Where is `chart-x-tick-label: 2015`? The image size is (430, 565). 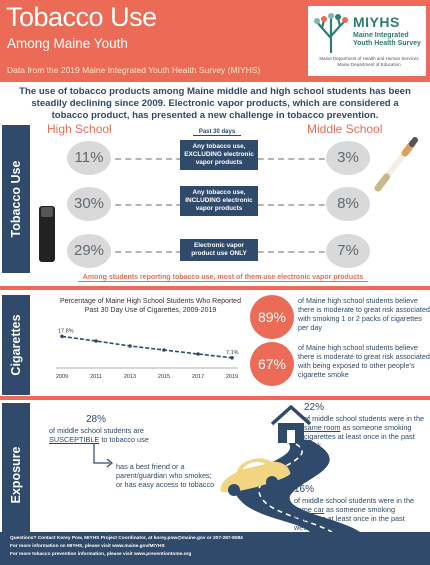 chart-x-tick-label: 2015 is located at coordinates (164, 377).